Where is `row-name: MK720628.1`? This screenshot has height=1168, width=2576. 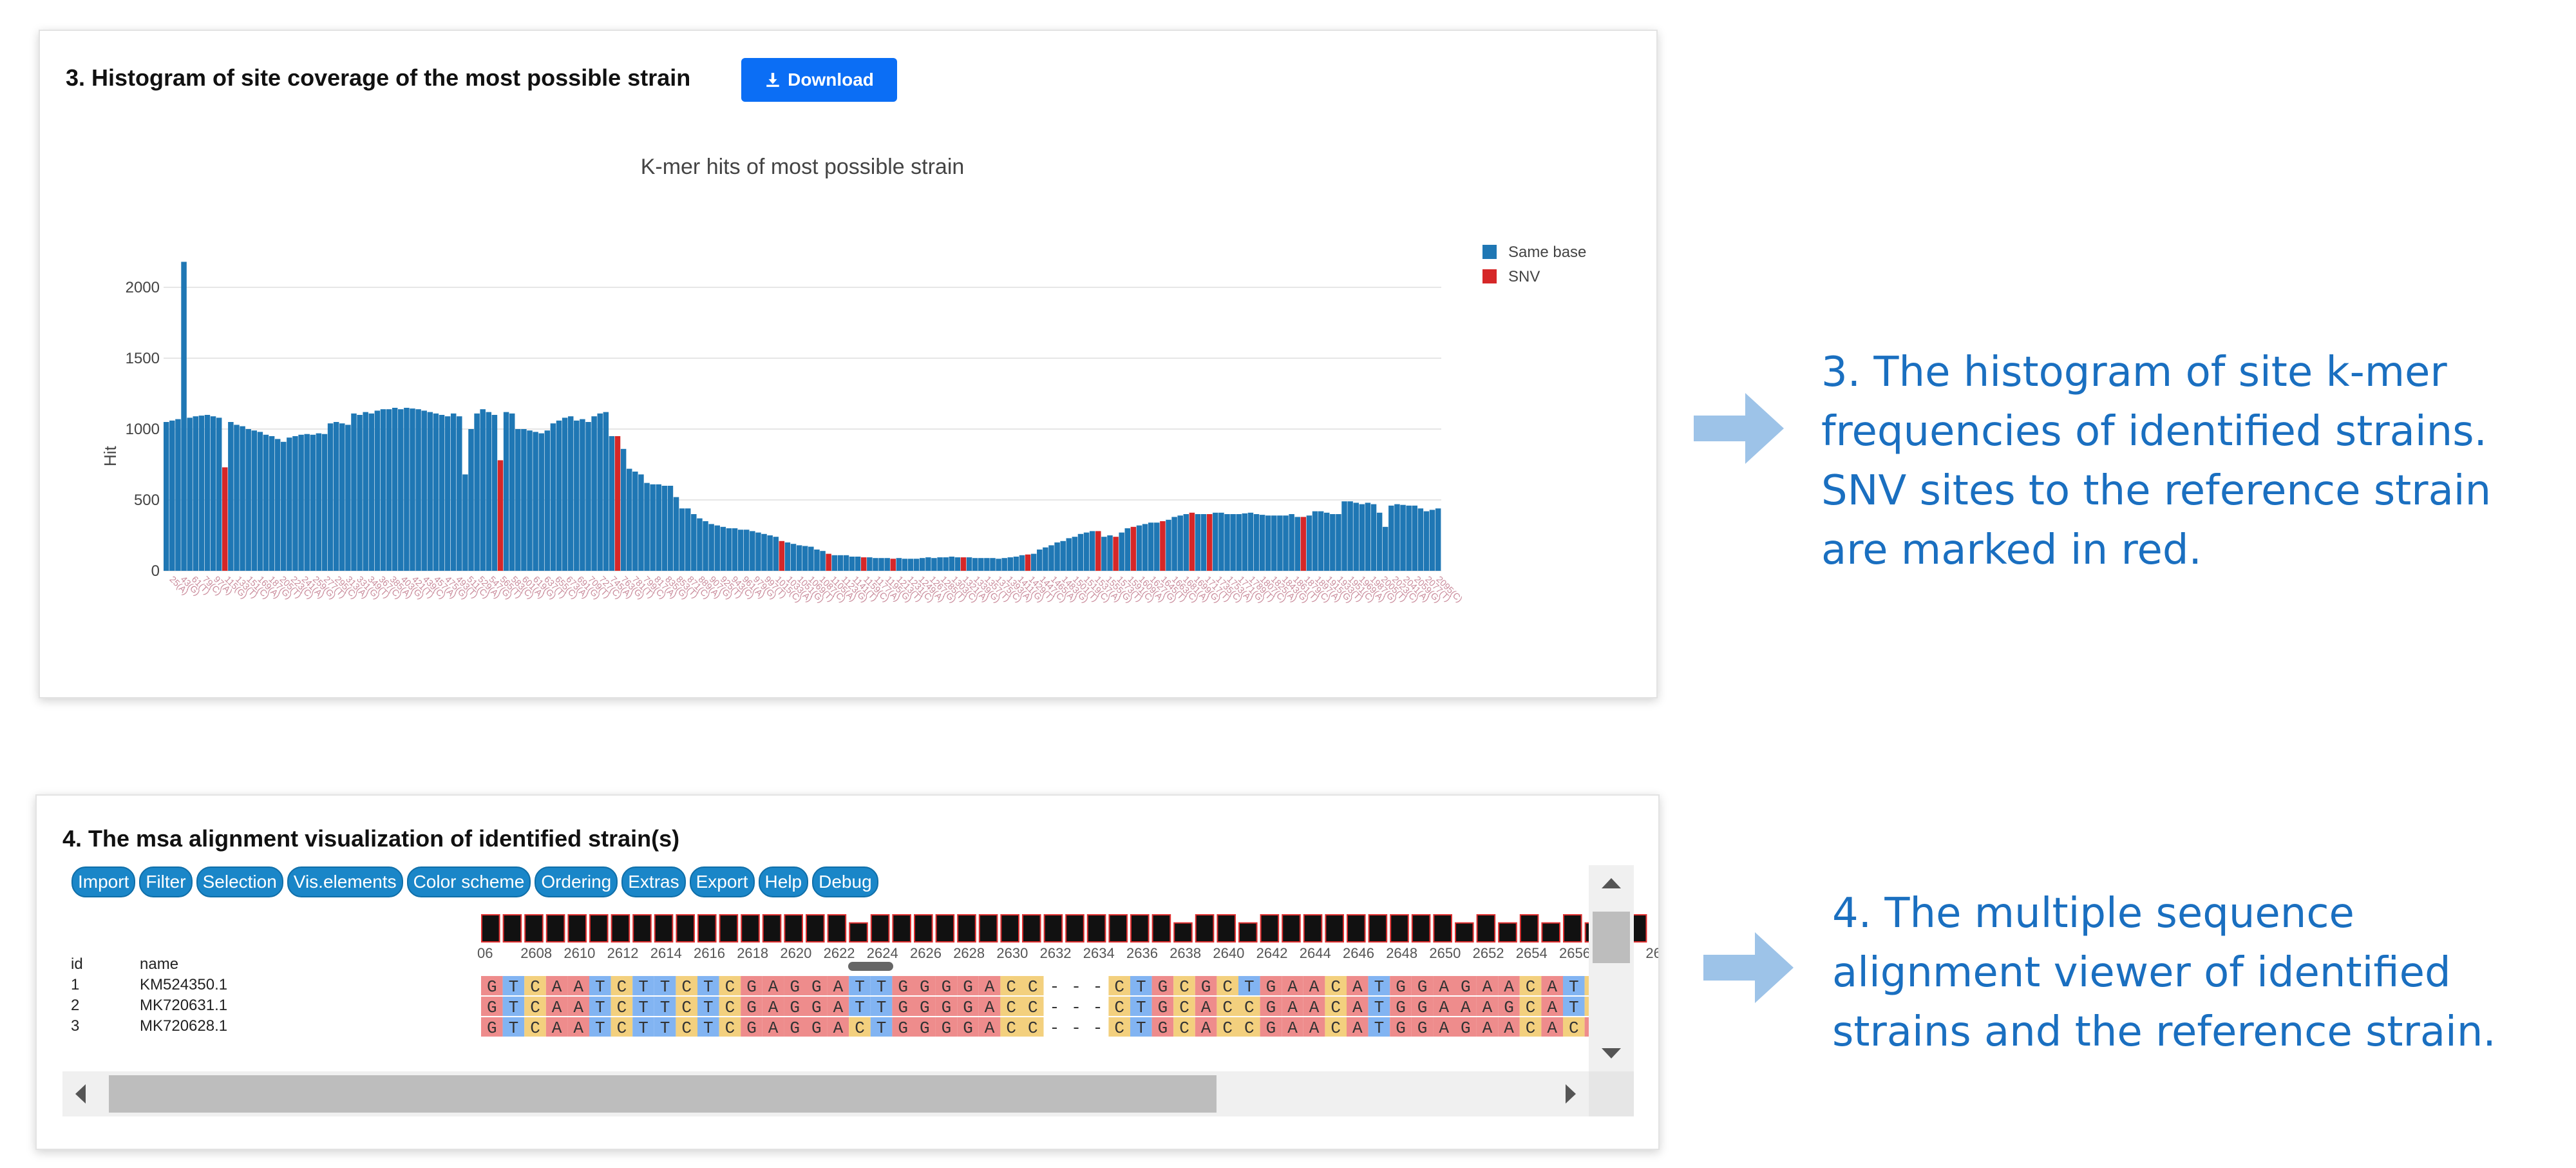 row-name: MK720628.1 is located at coordinates (184, 1026).